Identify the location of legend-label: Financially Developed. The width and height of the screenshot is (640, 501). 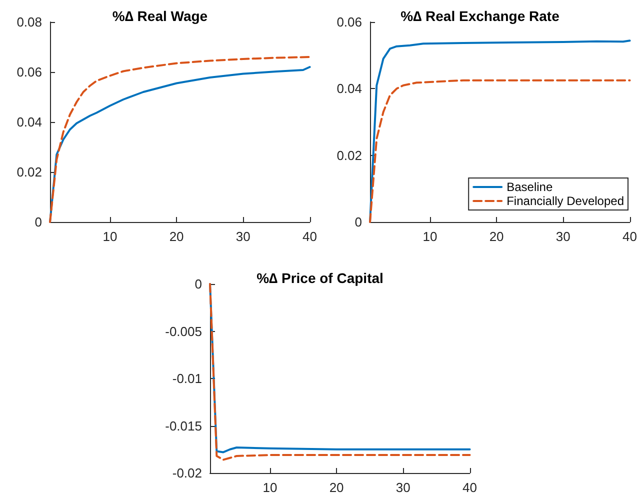
(565, 201).